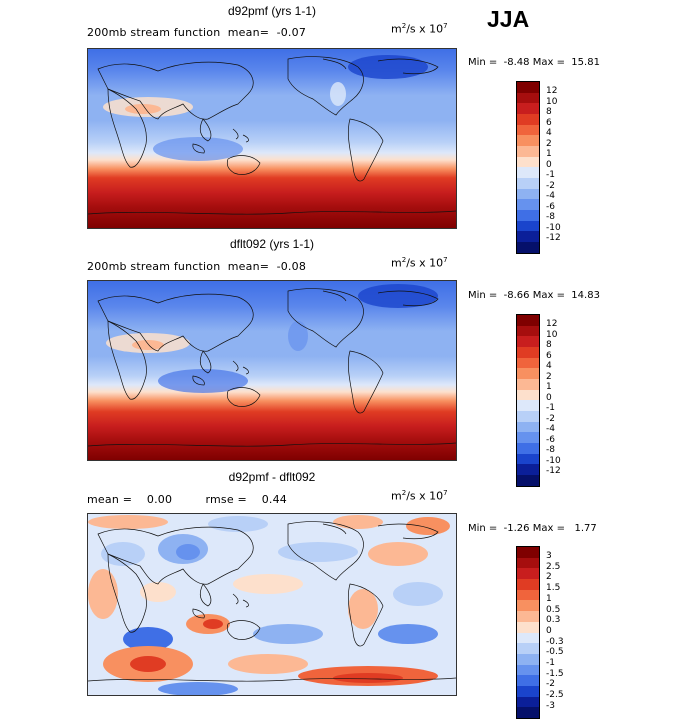  I want to click on panel-3-coastlines, so click(272, 601).